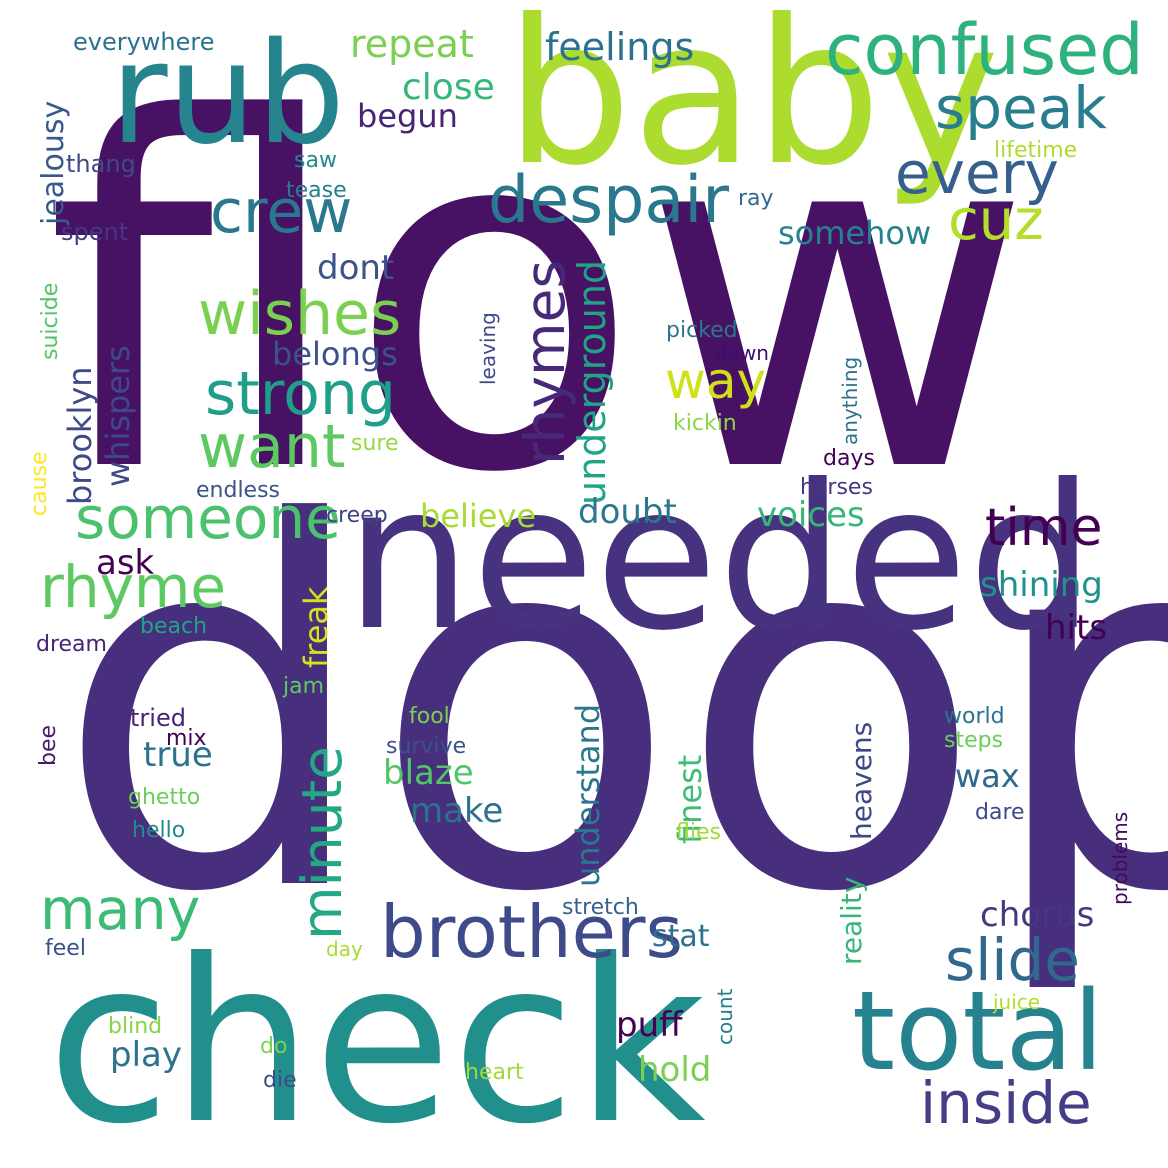  Describe the element at coordinates (1076, 628) in the screenshot. I see `word-hits: hits` at that location.